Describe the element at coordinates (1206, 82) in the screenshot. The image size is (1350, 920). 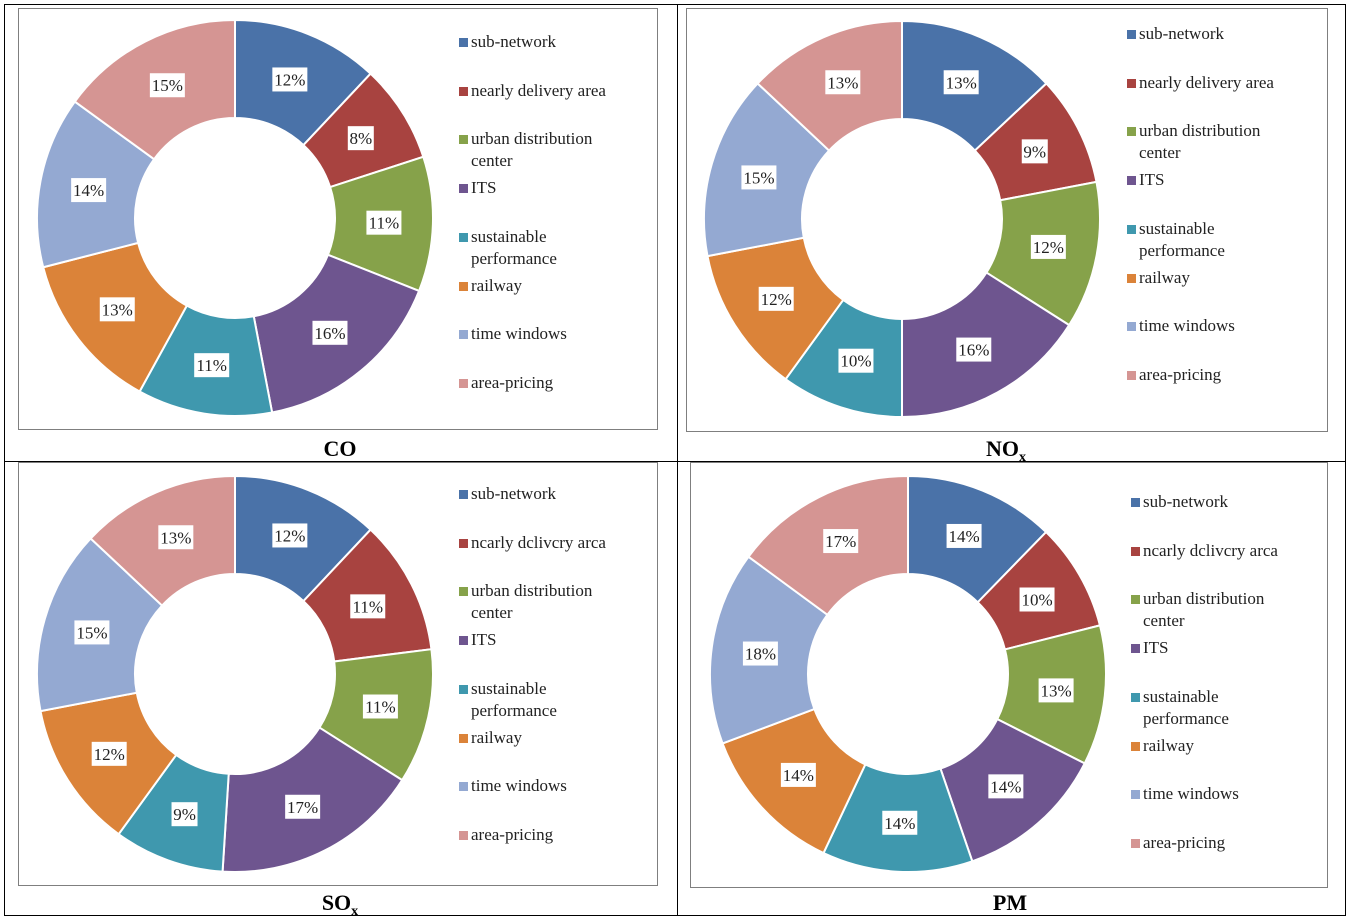
I see `legend-label: nearly delivery area` at that location.